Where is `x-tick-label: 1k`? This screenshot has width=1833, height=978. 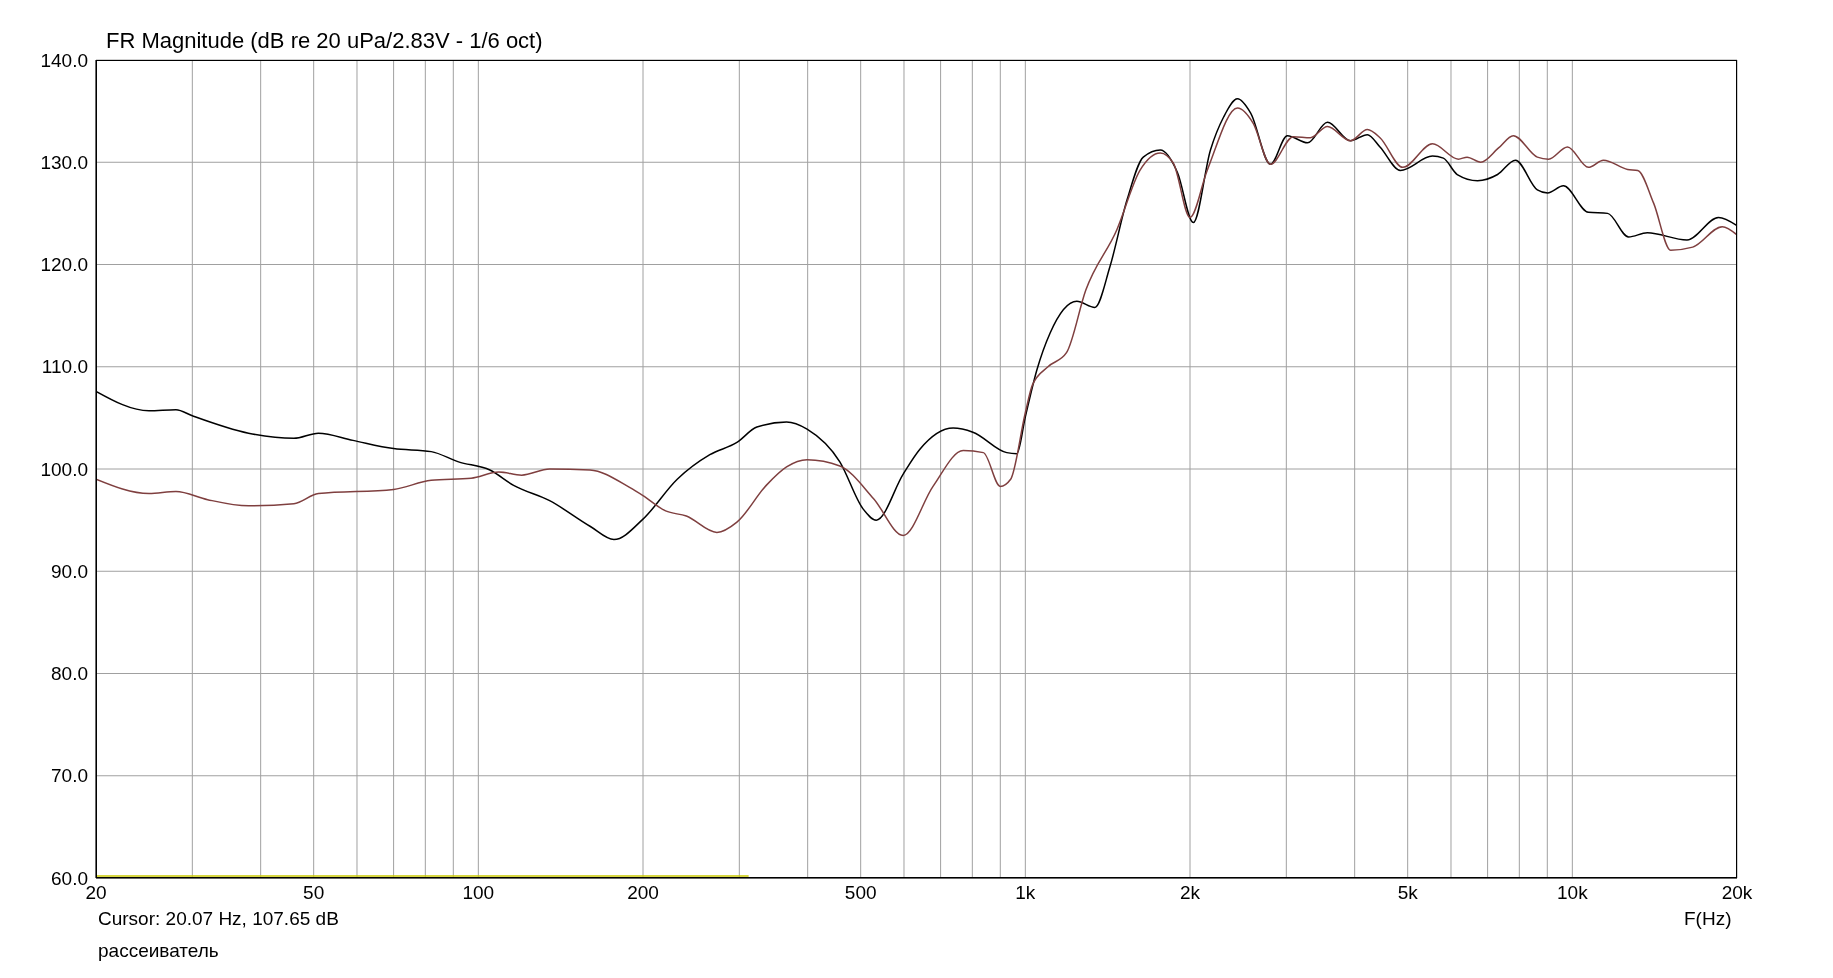
x-tick-label: 1k is located at coordinates (1025, 893).